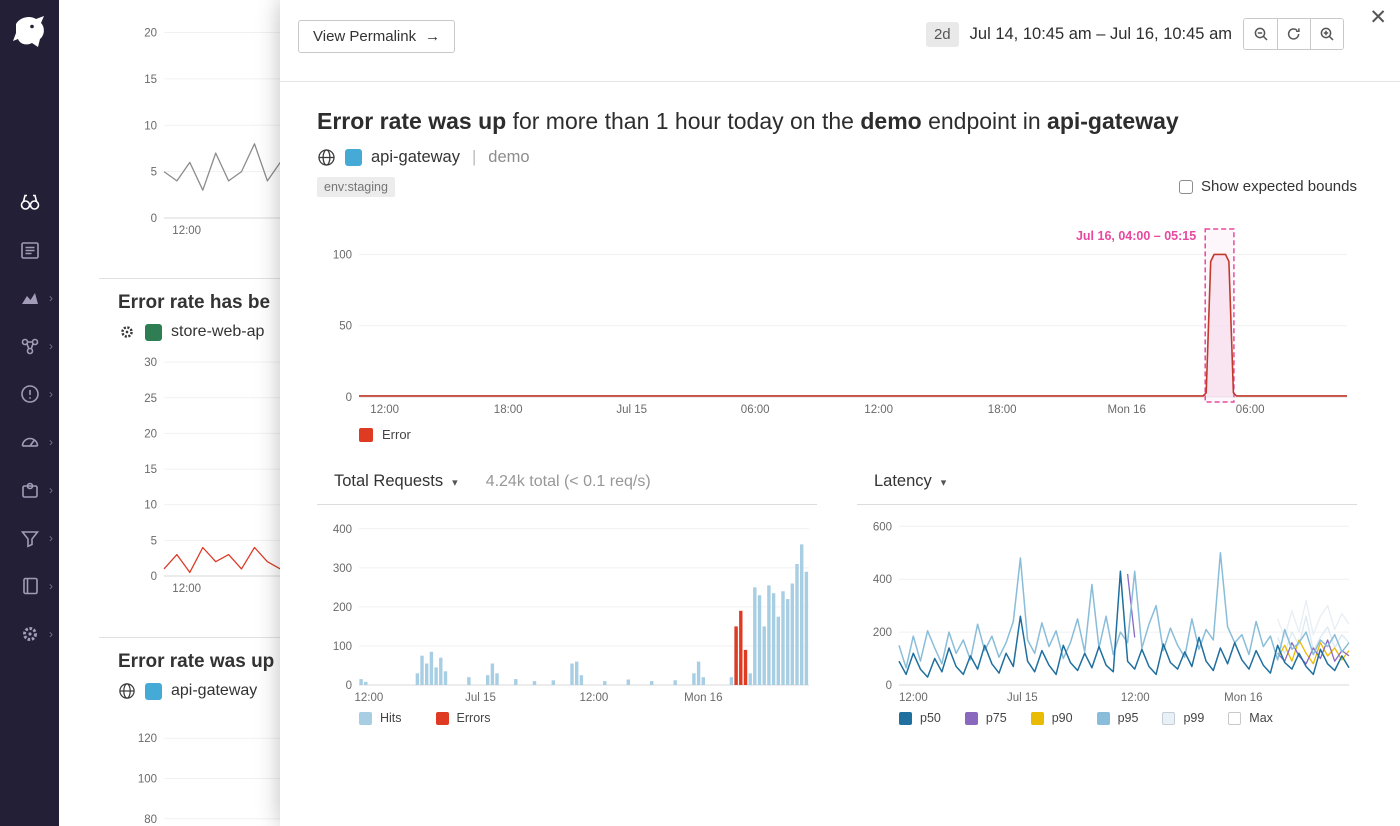 The width and height of the screenshot is (1400, 826). What do you see at coordinates (903, 481) in the screenshot?
I see `latency-selector-label: Latency` at bounding box center [903, 481].